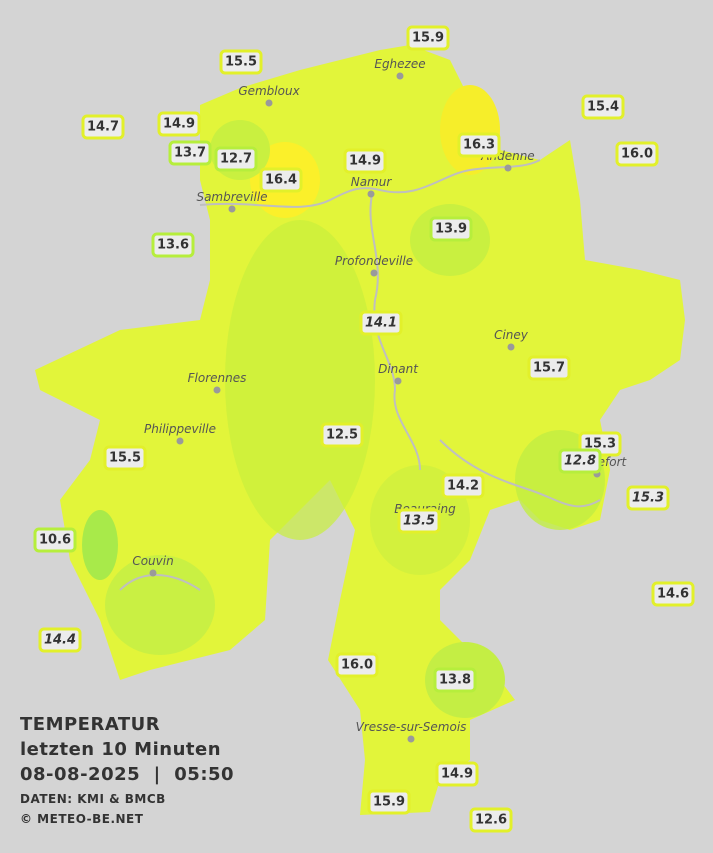 The image size is (713, 853). I want to click on temperature: 15.4, so click(603, 107).